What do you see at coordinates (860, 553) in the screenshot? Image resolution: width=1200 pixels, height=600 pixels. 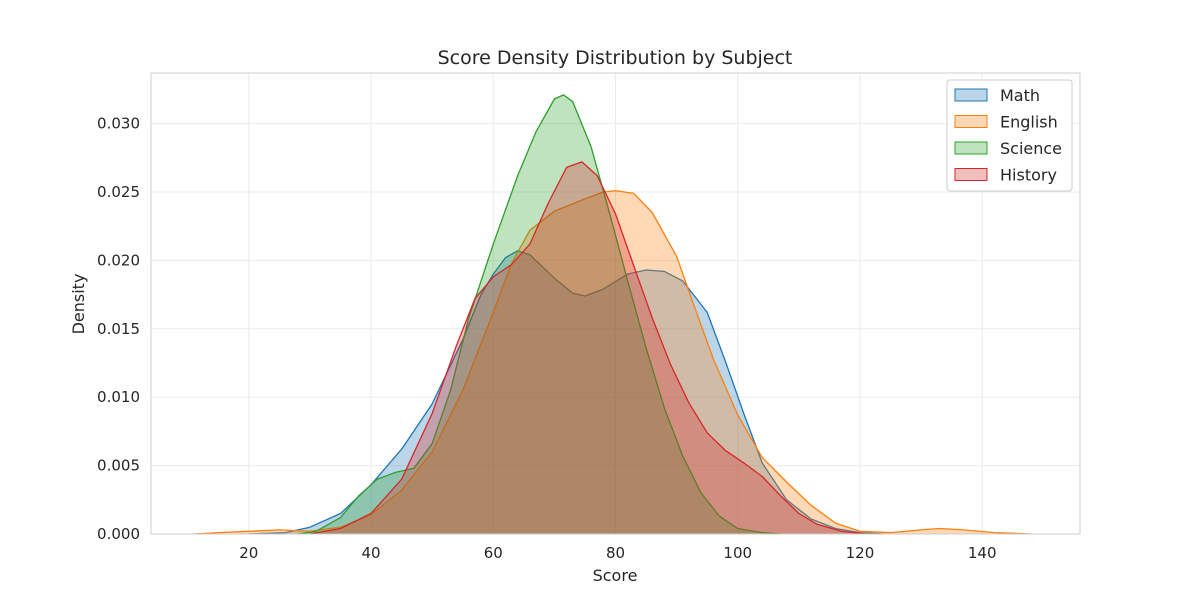 I see `x-tick-label: 120` at bounding box center [860, 553].